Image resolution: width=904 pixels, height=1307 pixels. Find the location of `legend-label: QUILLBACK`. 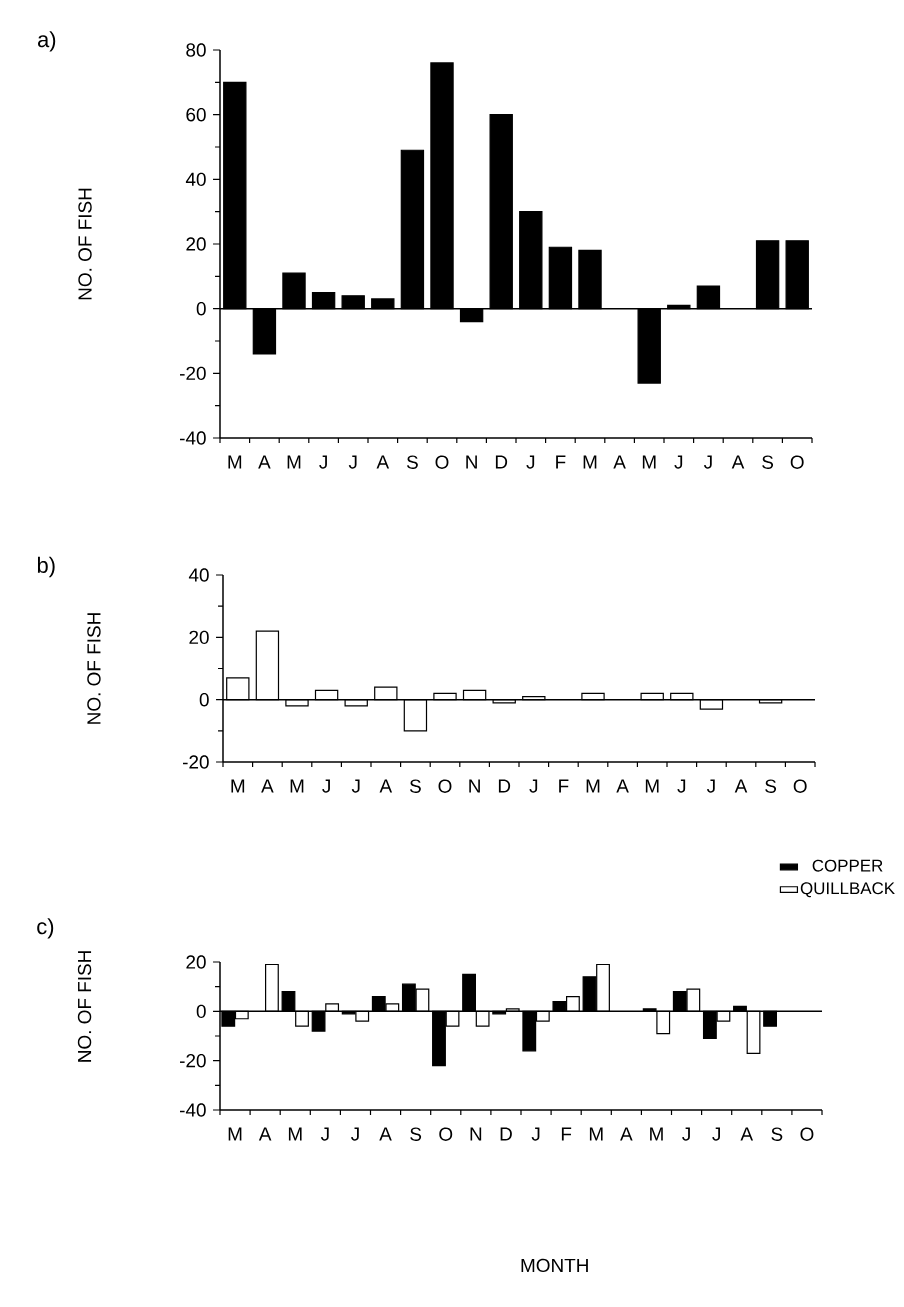

legend-label: QUILLBACK is located at coordinates (847, 890).